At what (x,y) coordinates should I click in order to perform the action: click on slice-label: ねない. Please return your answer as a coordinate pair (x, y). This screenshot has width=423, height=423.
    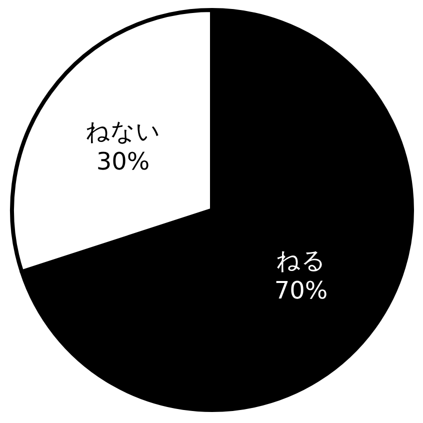
    Looking at the image, I should click on (123, 131).